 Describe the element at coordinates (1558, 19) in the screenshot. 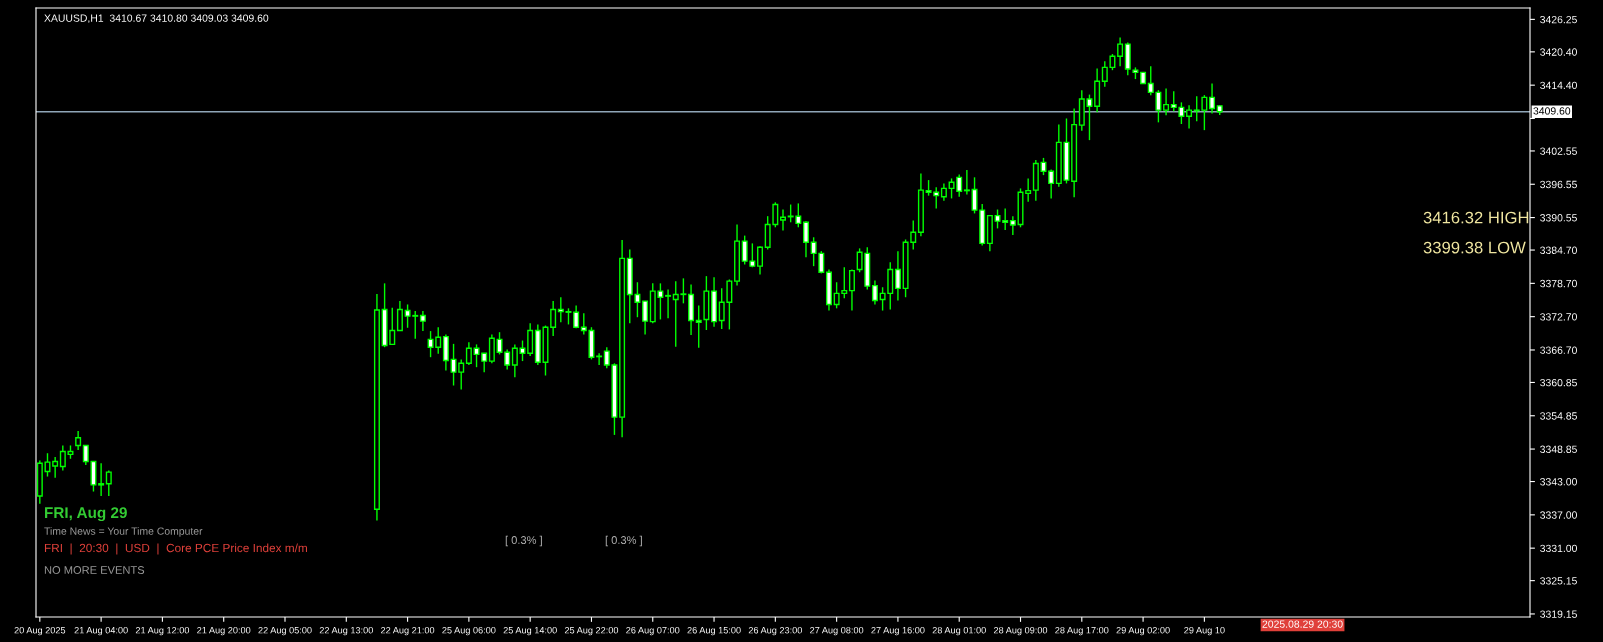

I see `y-tick-label: 3426.25` at that location.